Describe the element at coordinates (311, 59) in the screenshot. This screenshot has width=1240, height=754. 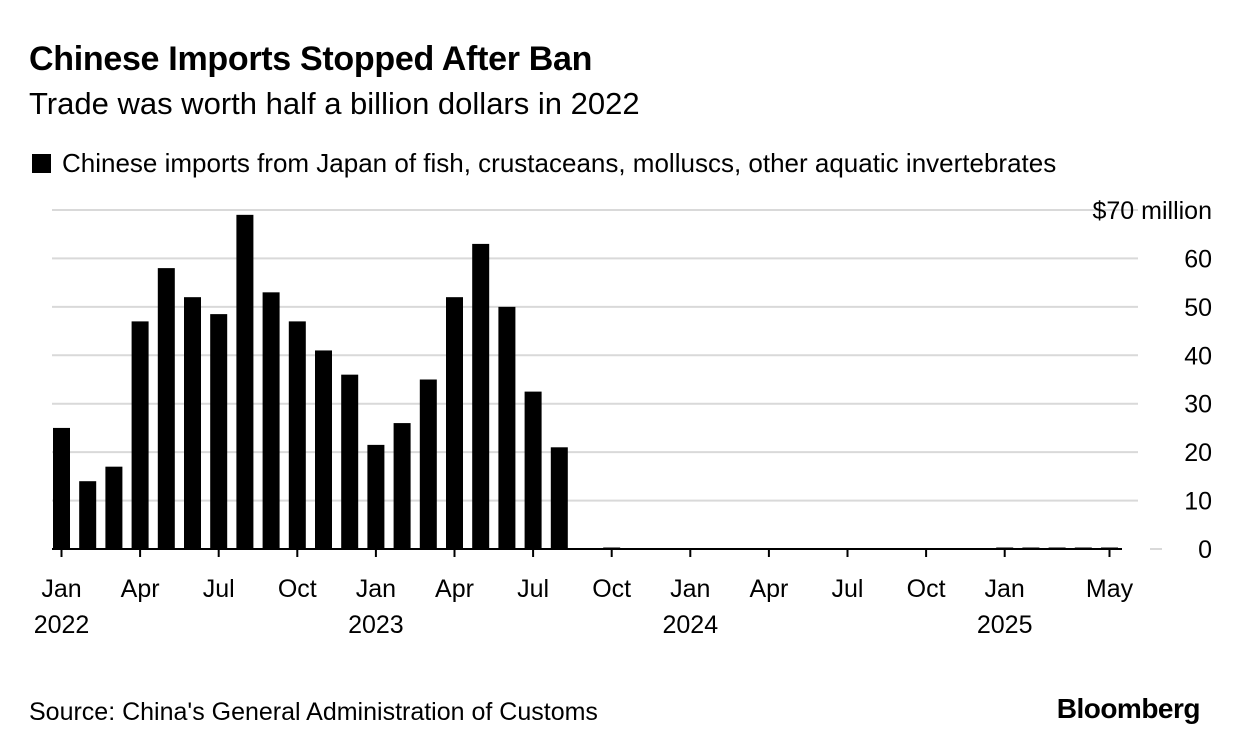
I see `chart-title: Chinese Imports Stopped After Ban` at that location.